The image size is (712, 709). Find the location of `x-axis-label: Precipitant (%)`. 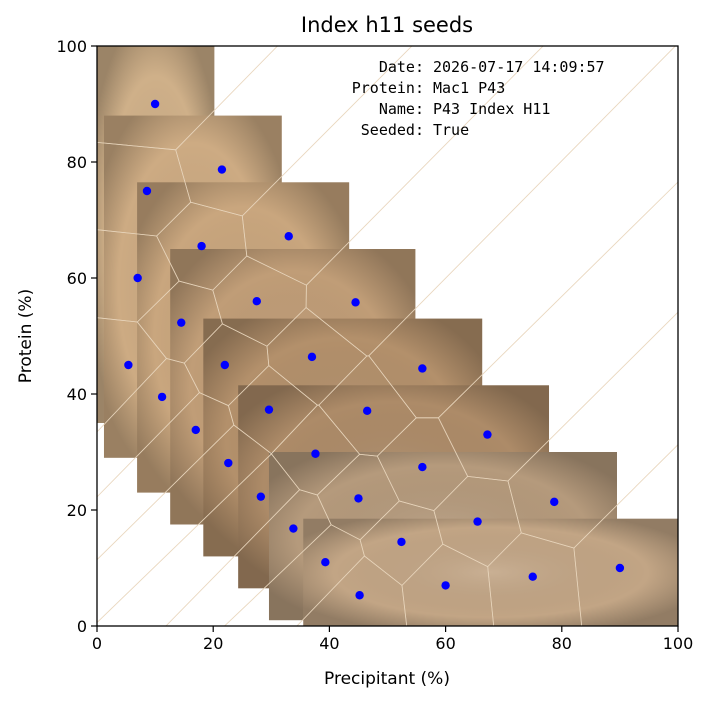

x-axis-label: Precipitant (%) is located at coordinates (387, 679).